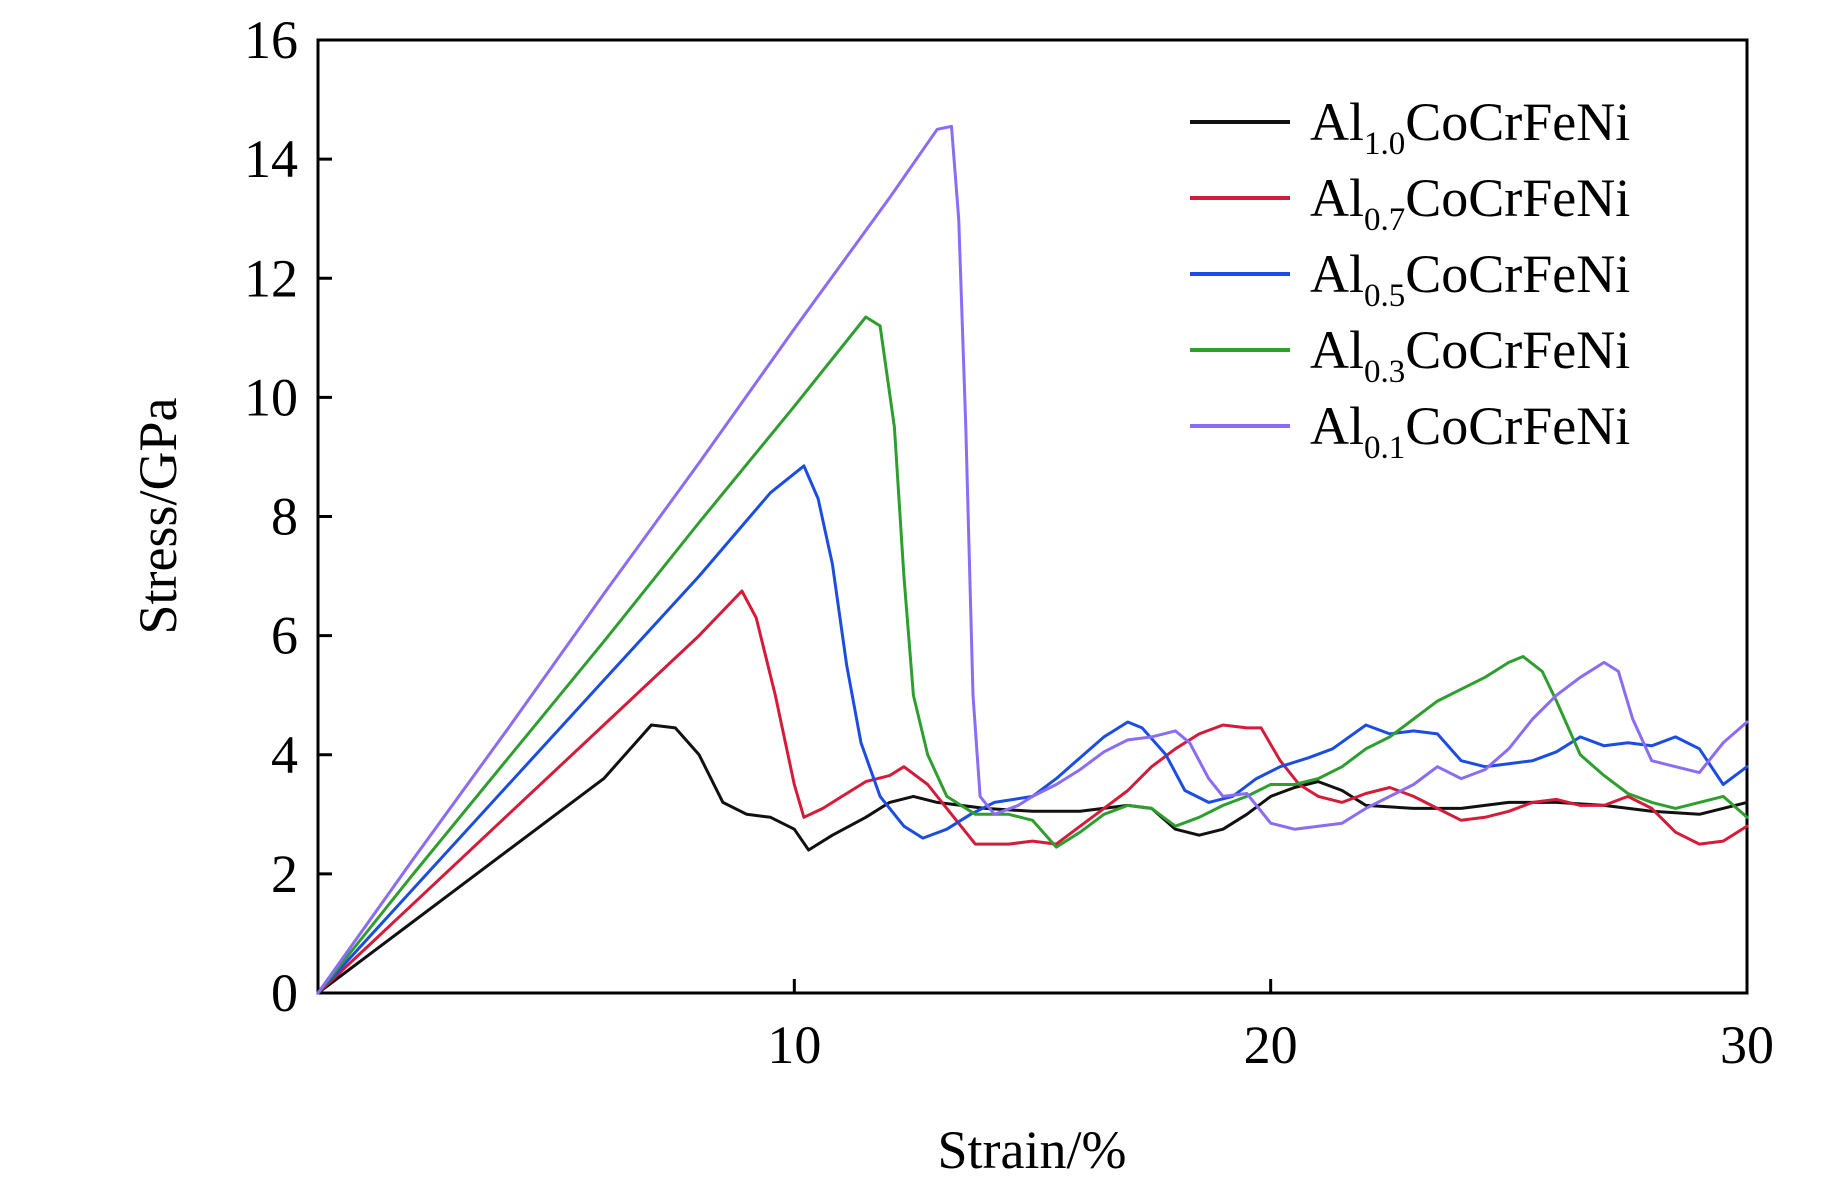 This screenshot has width=1843, height=1181. Describe the element at coordinates (271, 397) in the screenshot. I see `y-tick-label: 10` at that location.